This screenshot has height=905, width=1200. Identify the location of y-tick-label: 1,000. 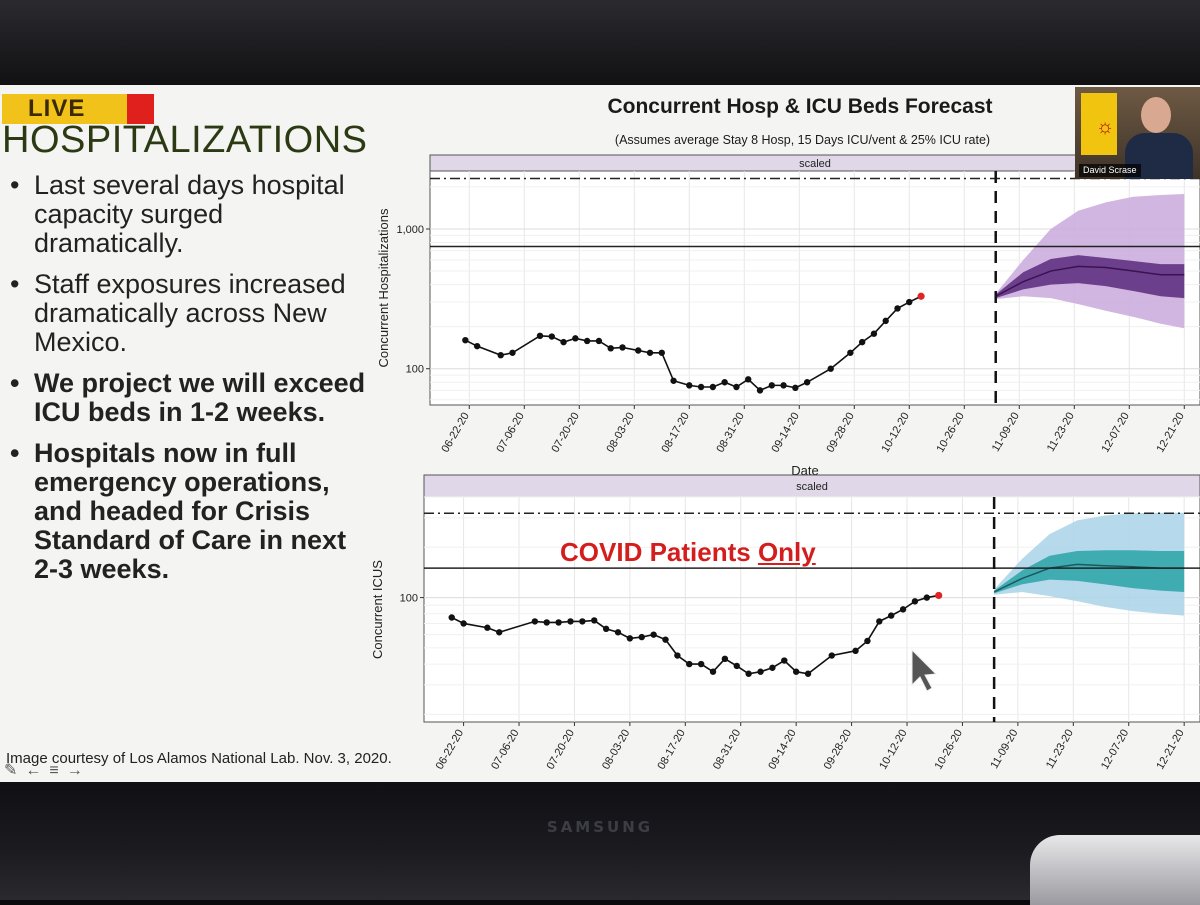
(410, 230).